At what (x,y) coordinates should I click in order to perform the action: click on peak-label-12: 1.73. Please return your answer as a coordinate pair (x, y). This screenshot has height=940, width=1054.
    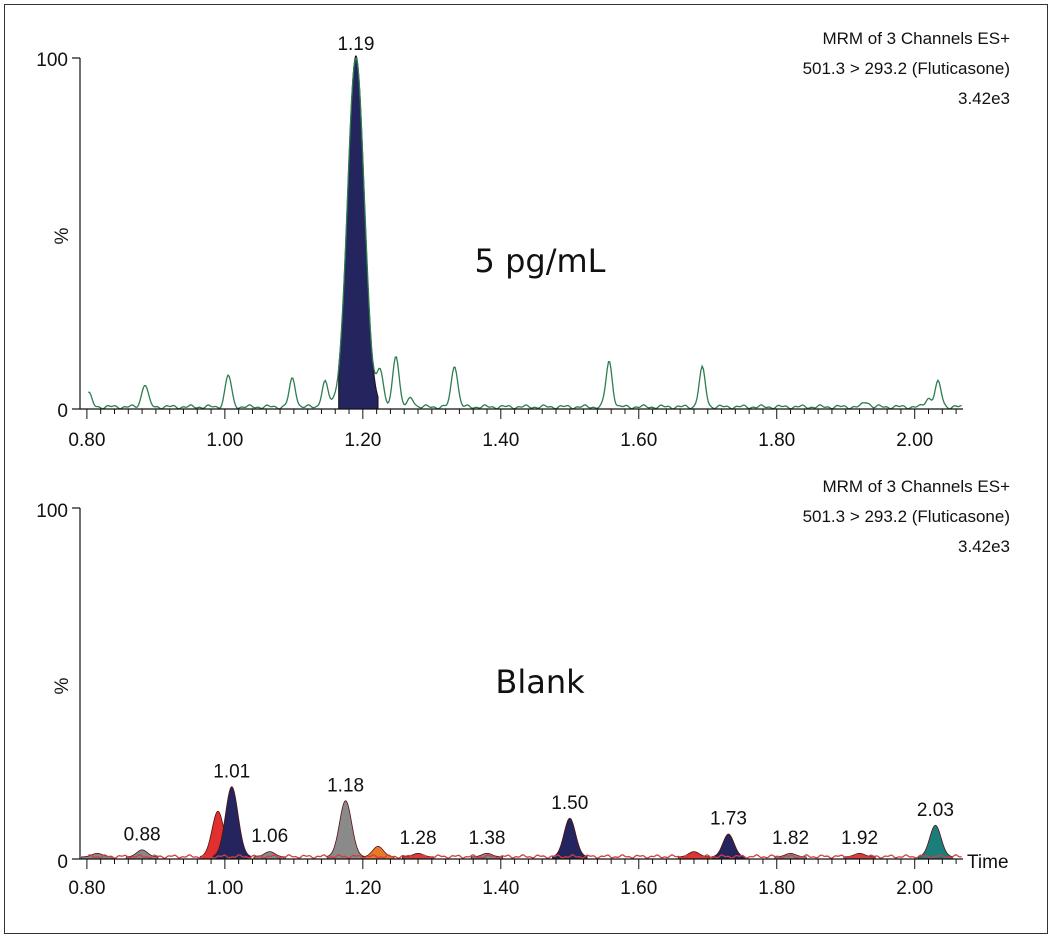
    Looking at the image, I should click on (728, 819).